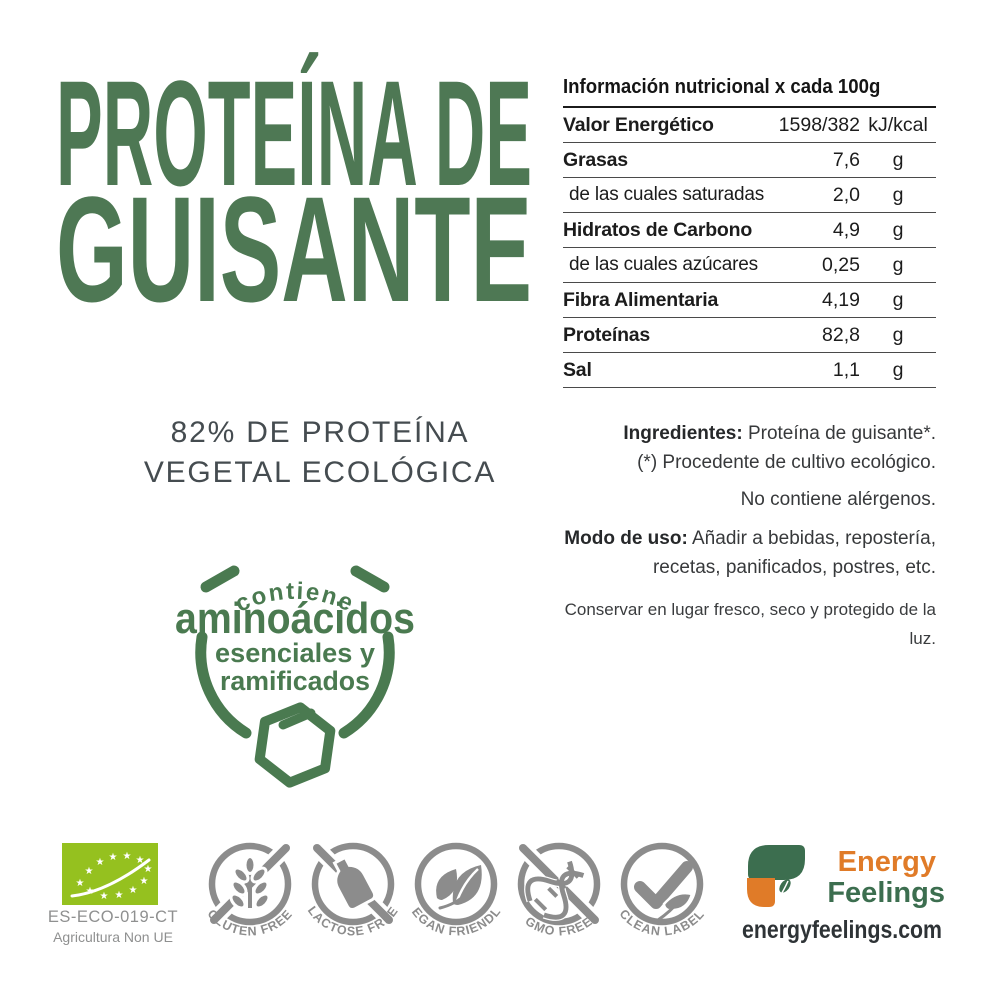 The width and height of the screenshot is (1000, 1000). What do you see at coordinates (776, 862) in the screenshot?
I see `brand-leaf-green-shape` at bounding box center [776, 862].